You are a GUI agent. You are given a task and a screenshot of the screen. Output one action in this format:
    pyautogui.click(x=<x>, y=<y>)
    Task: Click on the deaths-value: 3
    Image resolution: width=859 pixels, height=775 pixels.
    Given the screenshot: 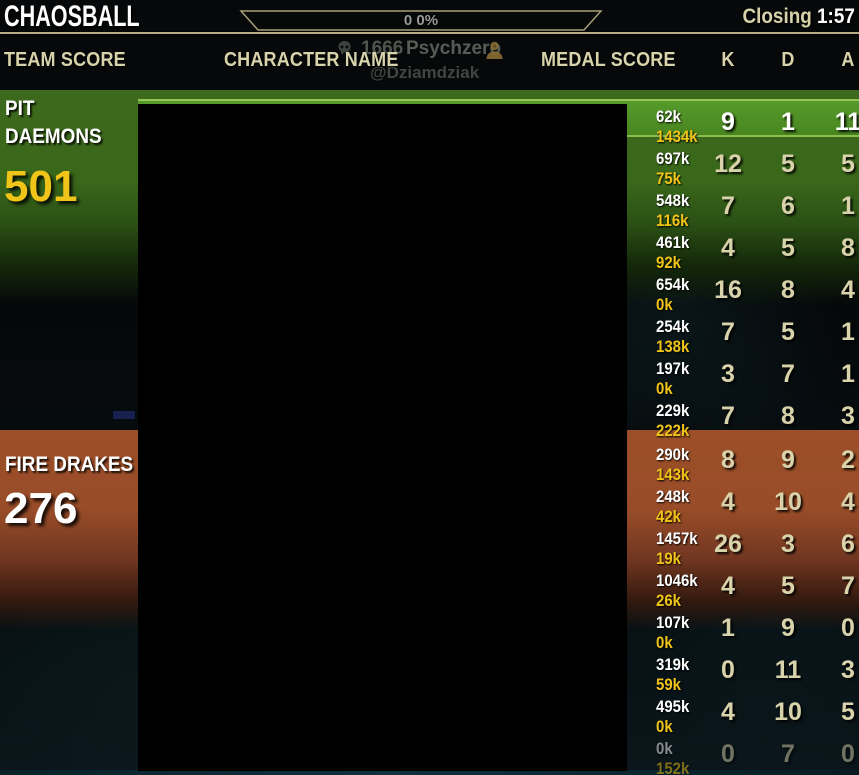 What is the action you would take?
    pyautogui.click(x=788, y=544)
    